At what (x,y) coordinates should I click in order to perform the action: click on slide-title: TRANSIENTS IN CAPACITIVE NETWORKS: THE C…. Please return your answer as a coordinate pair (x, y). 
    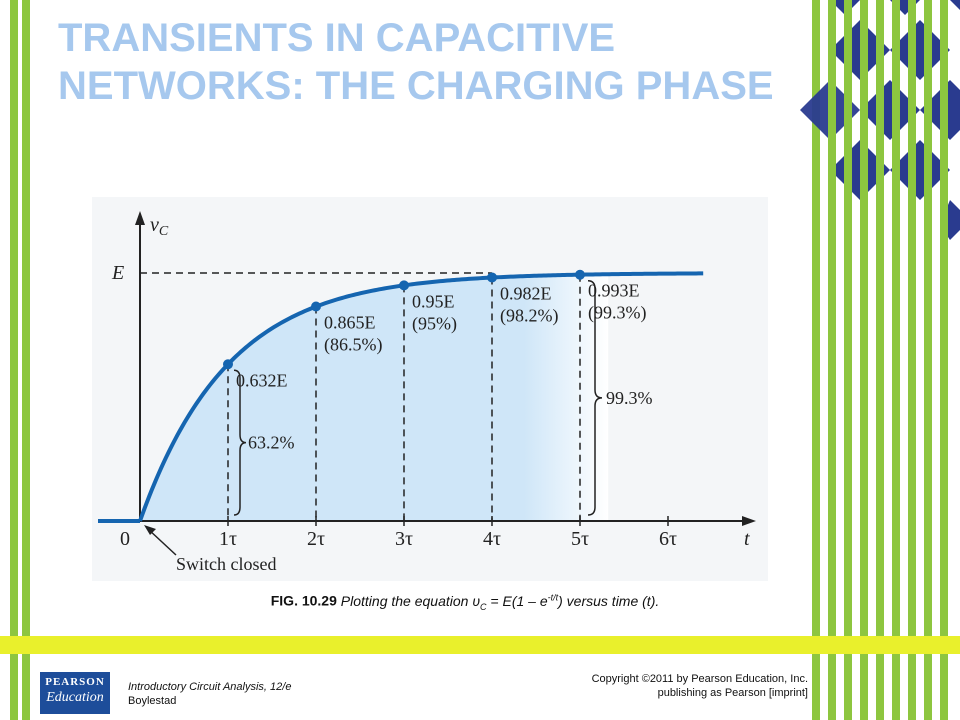
    Looking at the image, I should click on (416, 62).